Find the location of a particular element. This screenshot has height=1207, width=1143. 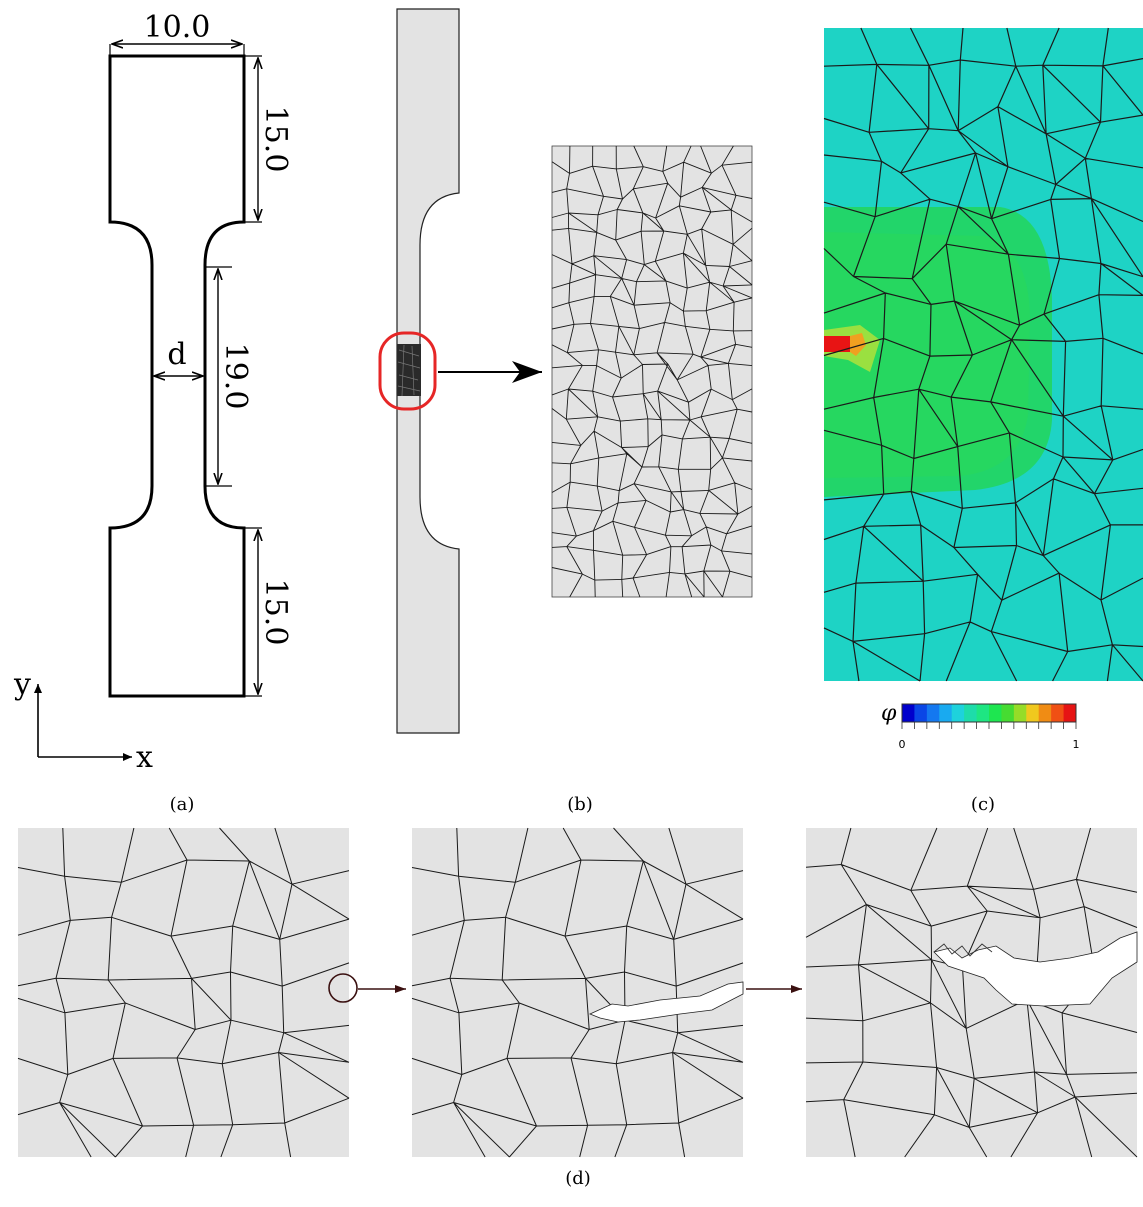

bottom-length-label: 15.0 is located at coordinates (275, 612).